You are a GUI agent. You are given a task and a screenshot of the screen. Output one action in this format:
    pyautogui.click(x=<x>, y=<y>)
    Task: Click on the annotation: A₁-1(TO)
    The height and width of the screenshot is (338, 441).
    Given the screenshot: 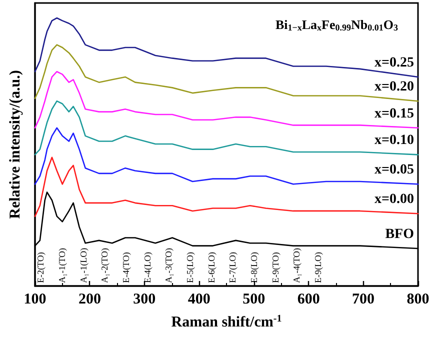 What is the action you would take?
    pyautogui.click(x=62, y=265)
    